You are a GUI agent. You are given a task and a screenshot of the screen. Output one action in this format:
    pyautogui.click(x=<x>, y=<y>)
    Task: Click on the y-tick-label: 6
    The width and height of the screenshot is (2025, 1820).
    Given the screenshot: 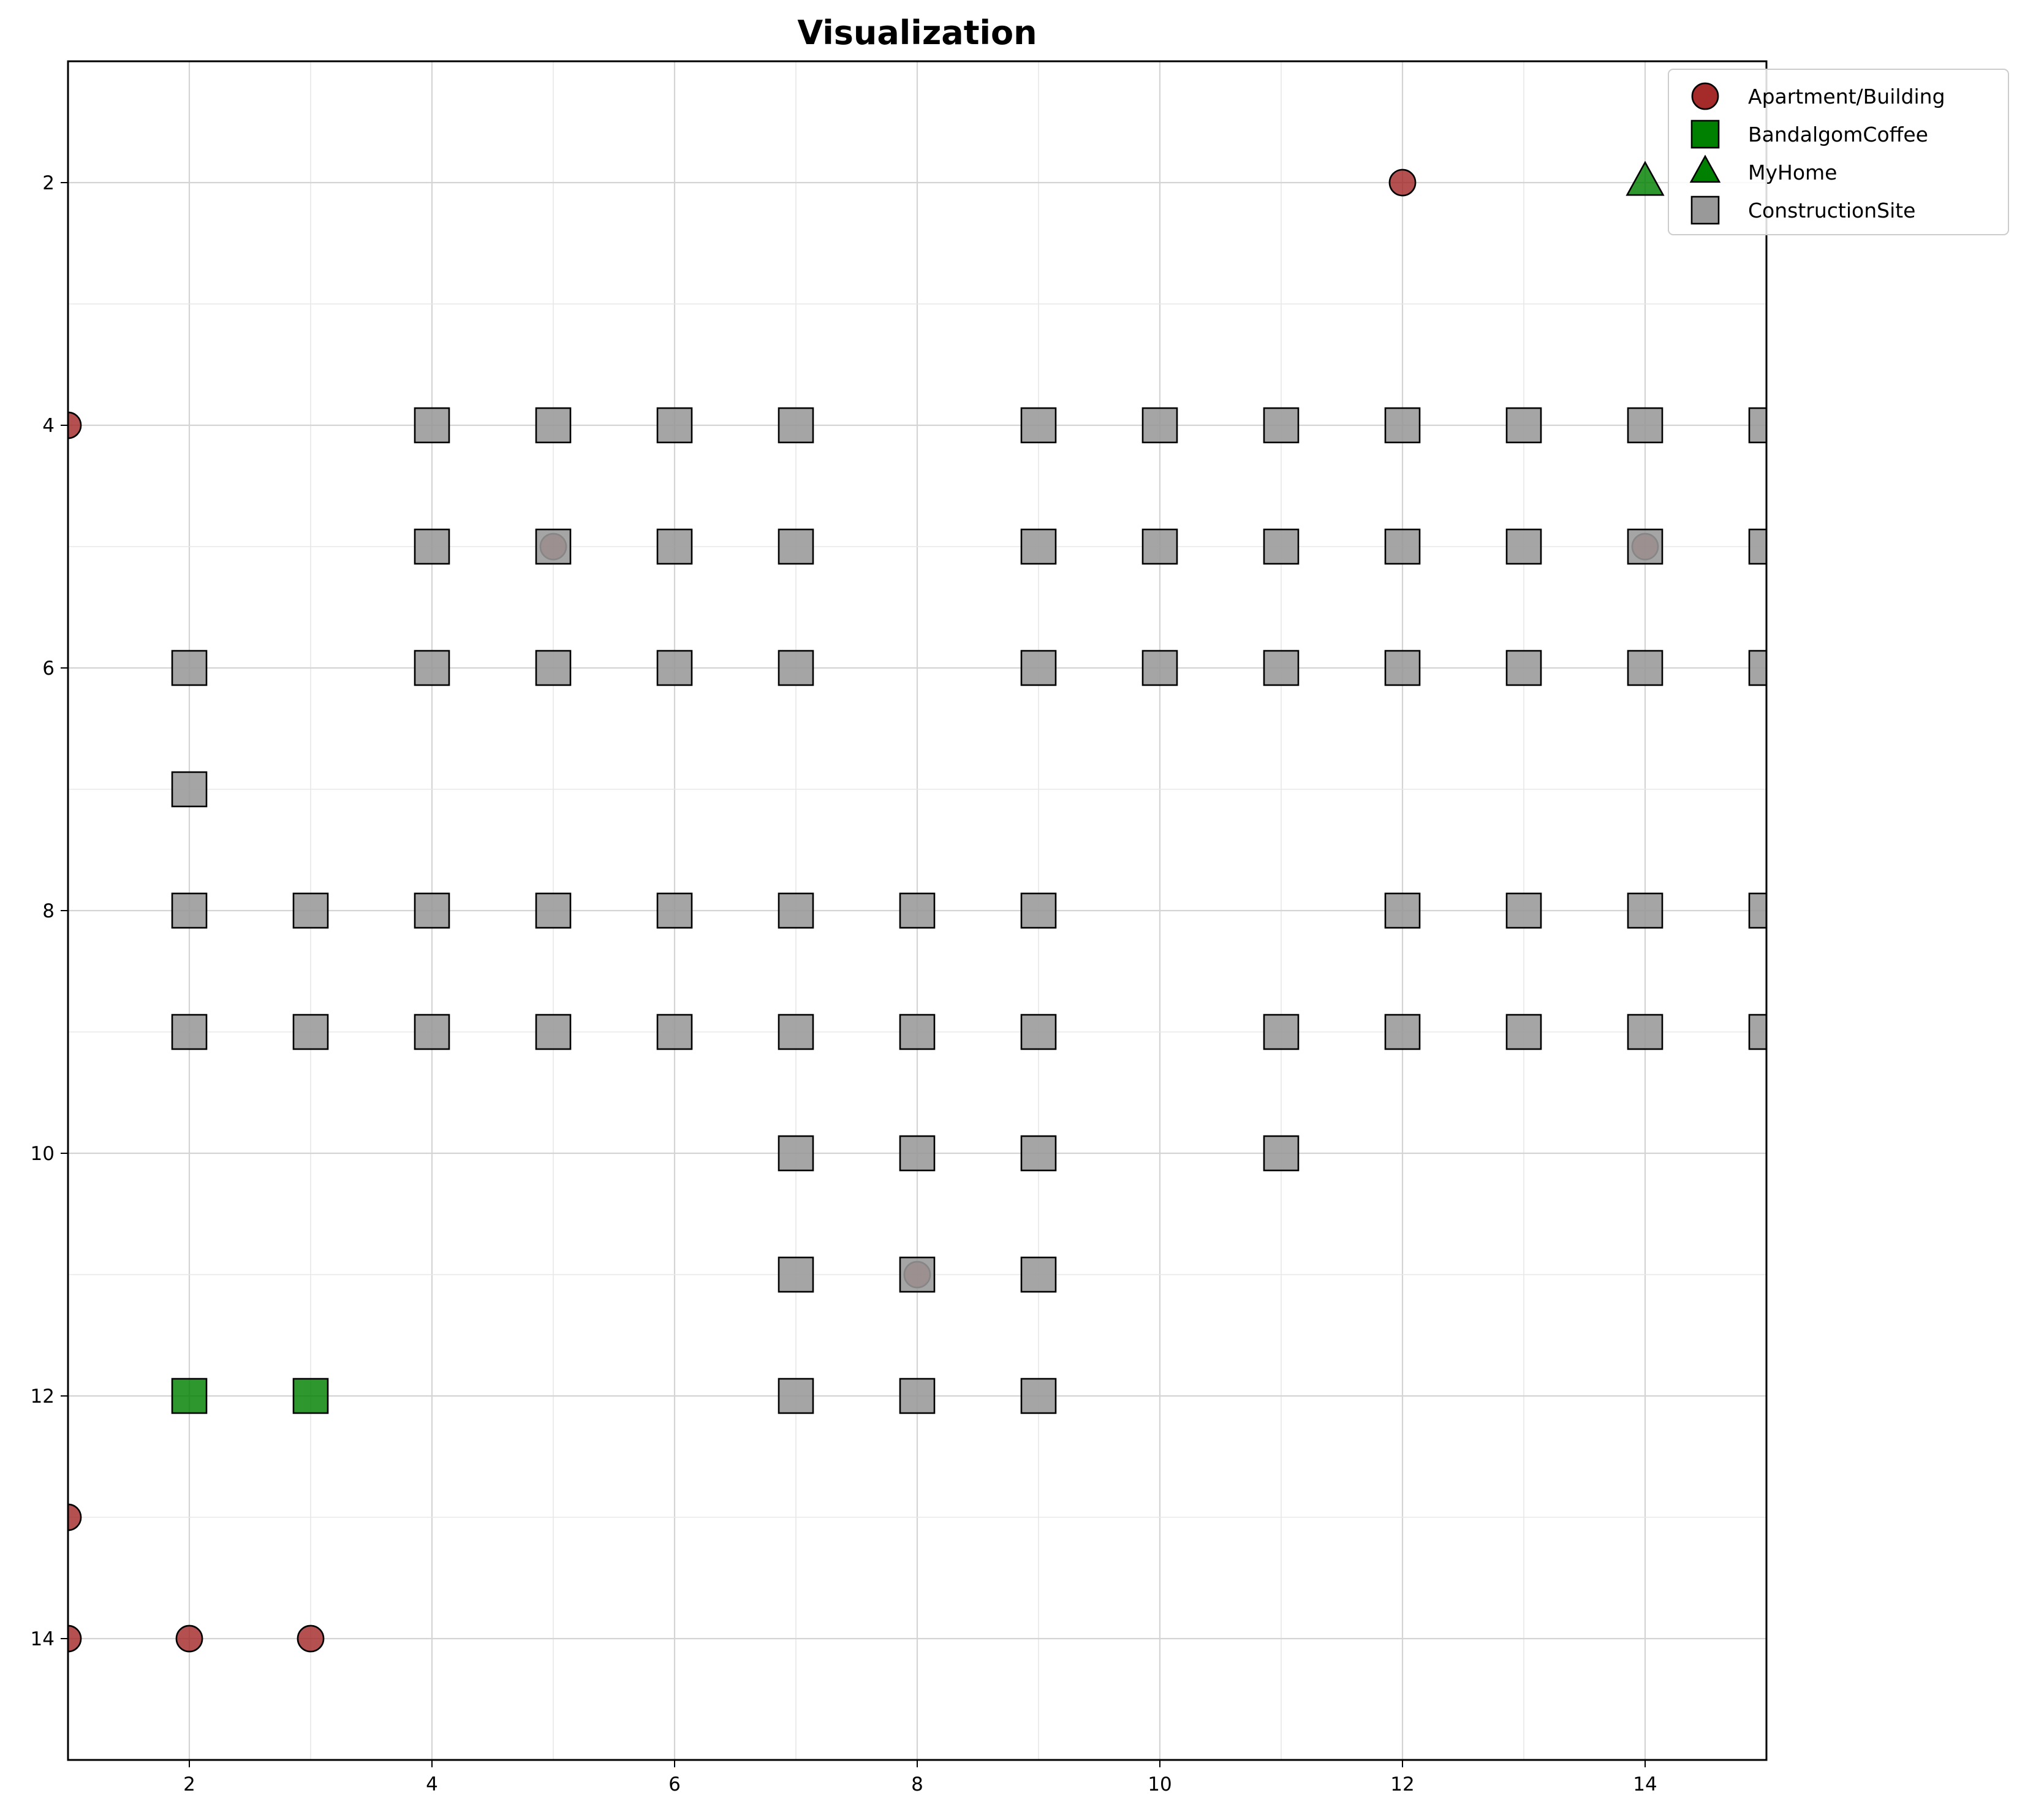 What is the action you would take?
    pyautogui.click(x=49, y=669)
    